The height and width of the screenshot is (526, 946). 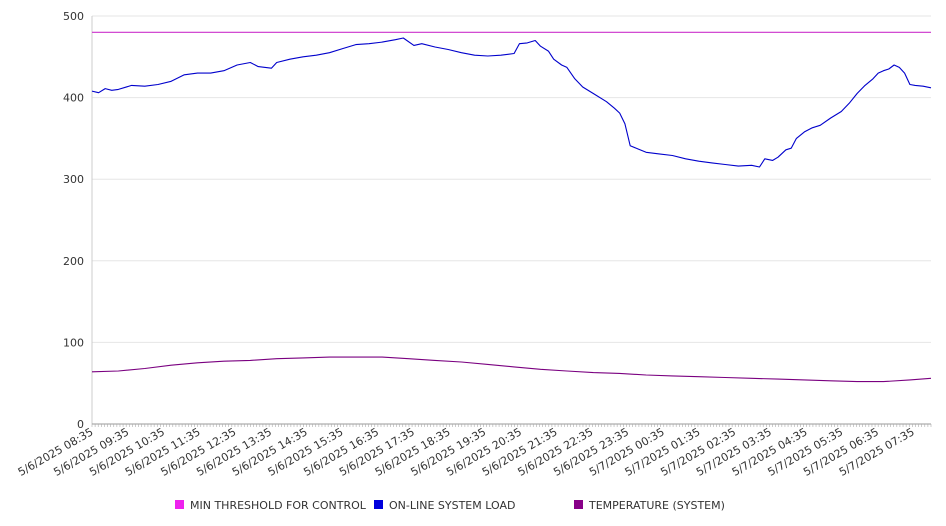 I want to click on y-tick-label: 500, so click(x=73, y=16).